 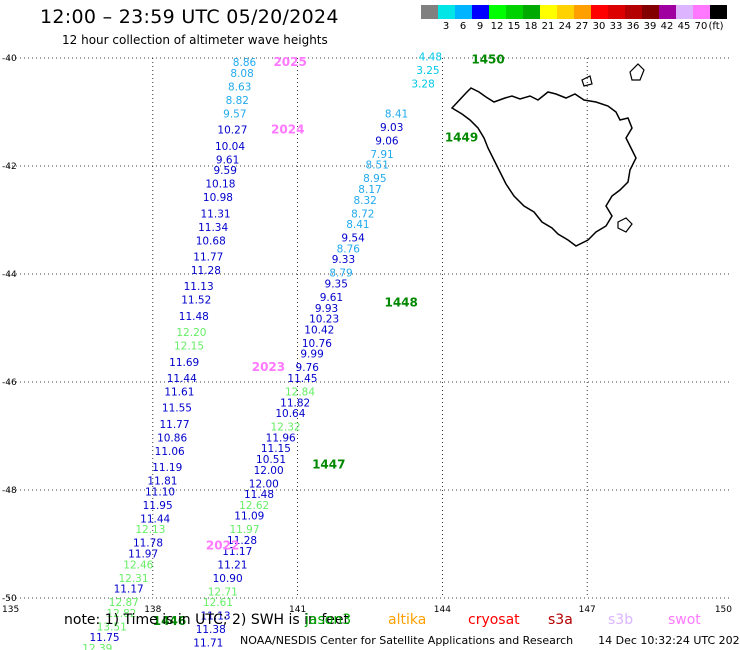 What do you see at coordinates (223, 592) in the screenshot?
I see `swh-label: 12.71` at bounding box center [223, 592].